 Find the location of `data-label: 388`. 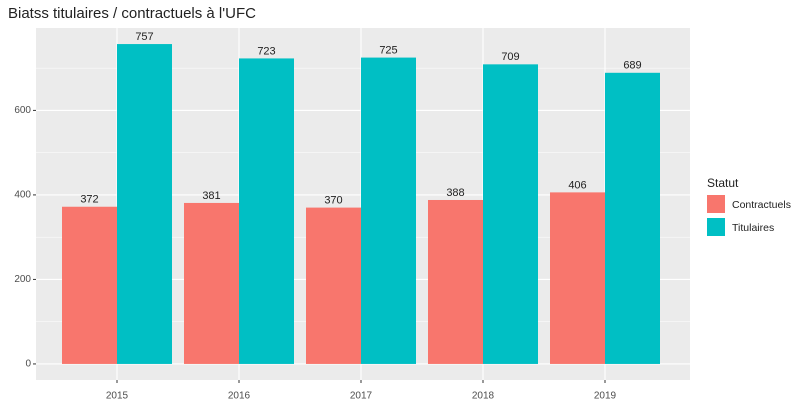

data-label: 388 is located at coordinates (455, 193).